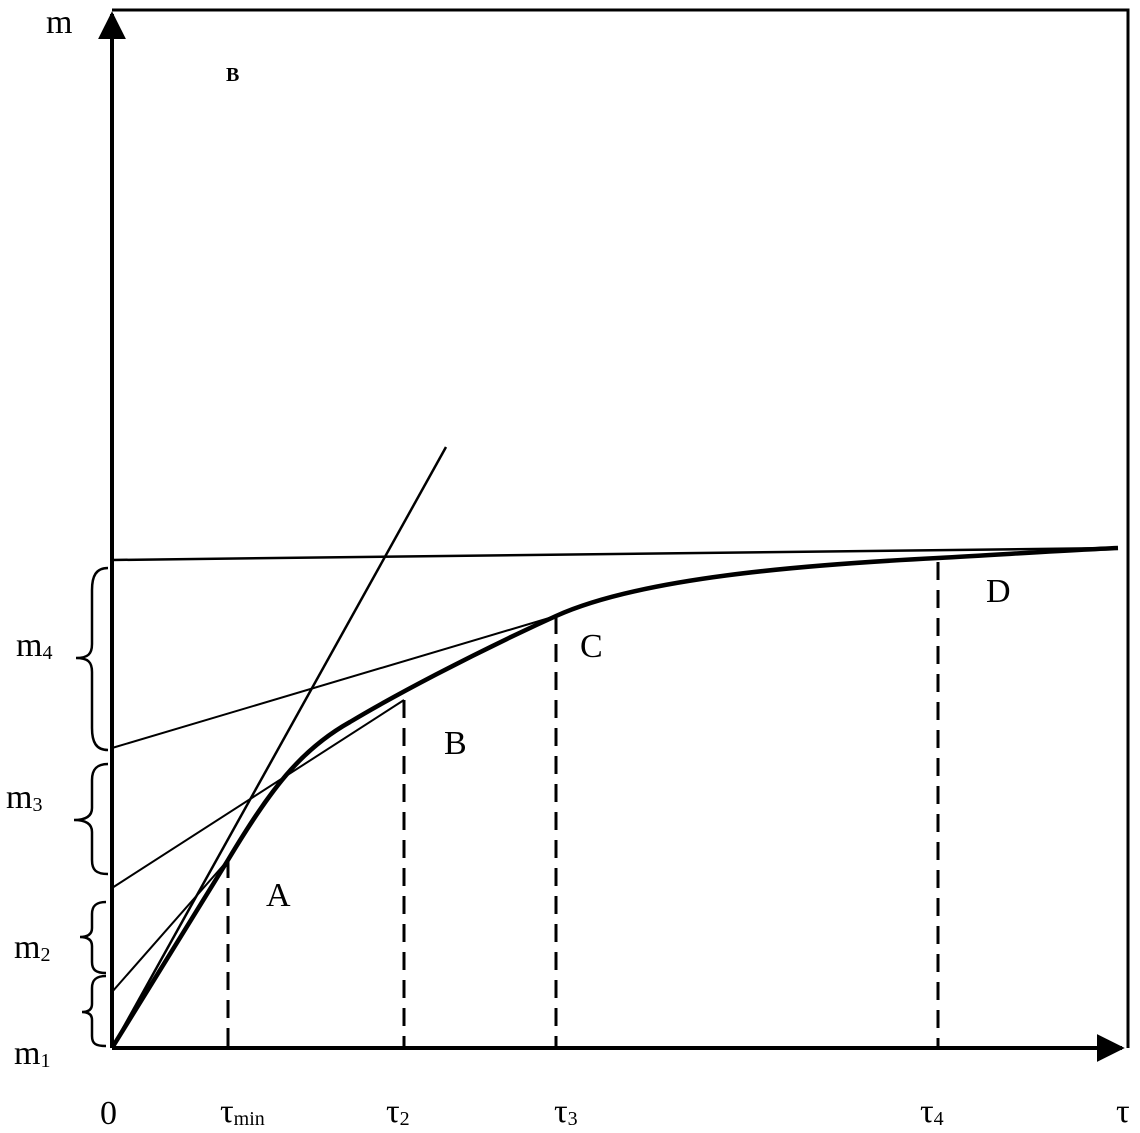  What do you see at coordinates (94, 1011) in the screenshot?
I see `brace-m1` at bounding box center [94, 1011].